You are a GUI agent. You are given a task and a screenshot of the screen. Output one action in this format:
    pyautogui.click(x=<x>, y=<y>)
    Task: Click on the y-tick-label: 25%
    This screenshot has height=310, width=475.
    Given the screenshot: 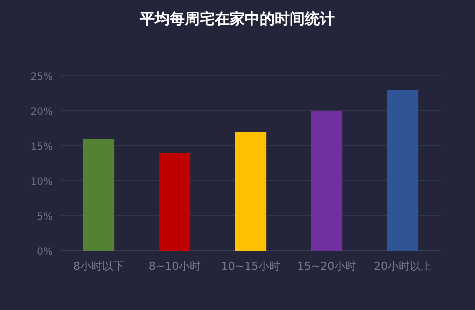 What is the action you would take?
    pyautogui.click(x=41, y=77)
    